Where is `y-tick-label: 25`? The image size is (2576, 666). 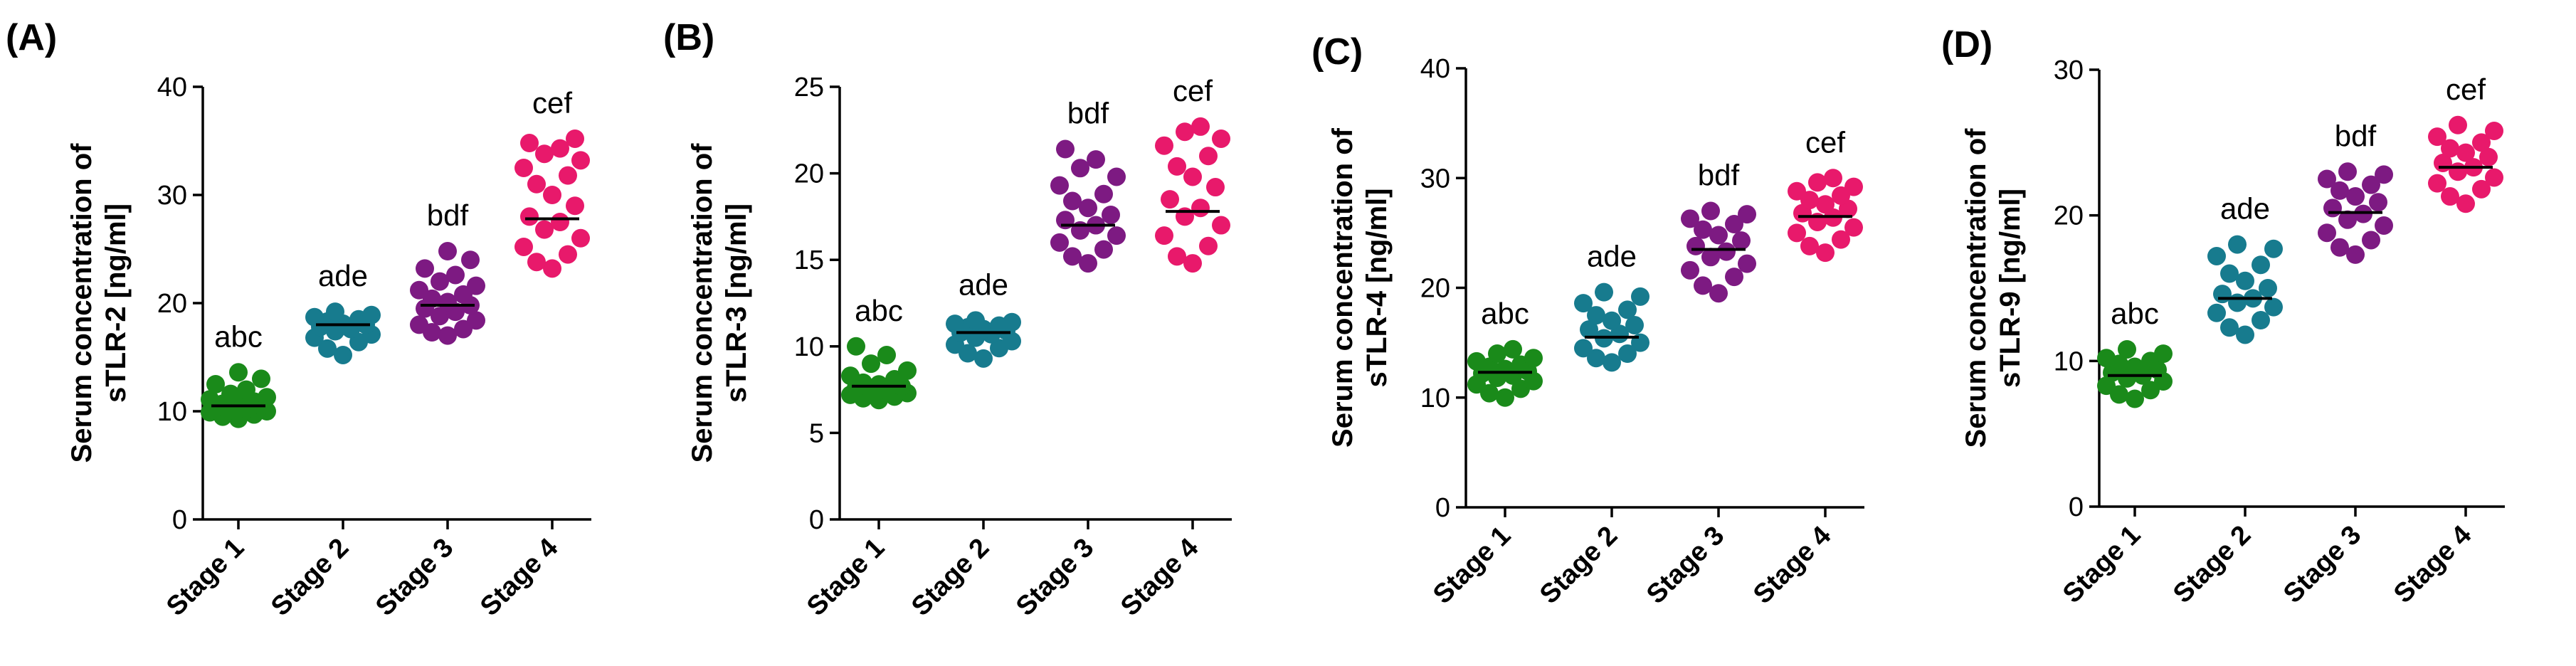 y-tick-label: 25 is located at coordinates (809, 88).